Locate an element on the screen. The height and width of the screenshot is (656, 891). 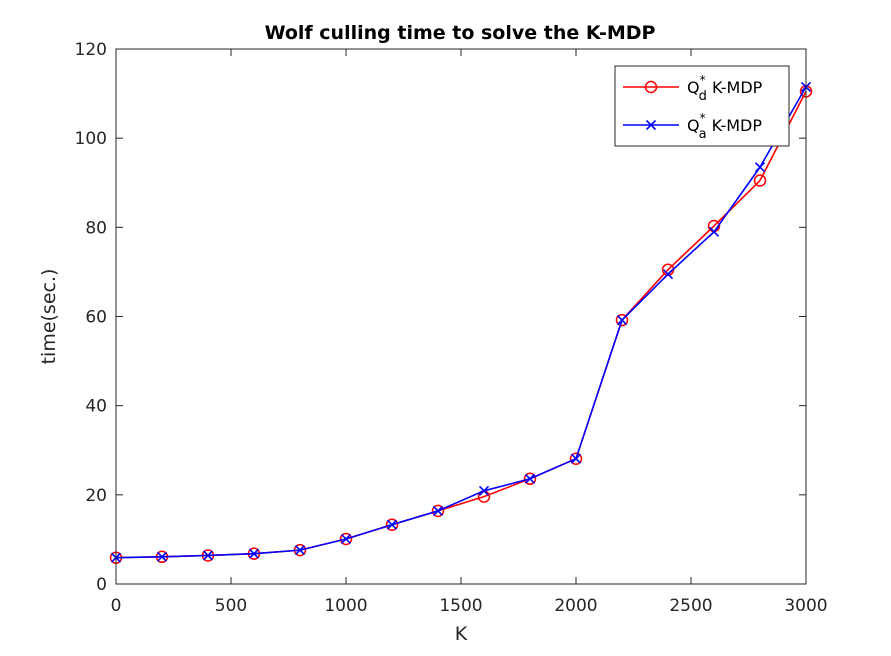
y-tick-label: 0 is located at coordinates (101, 585).